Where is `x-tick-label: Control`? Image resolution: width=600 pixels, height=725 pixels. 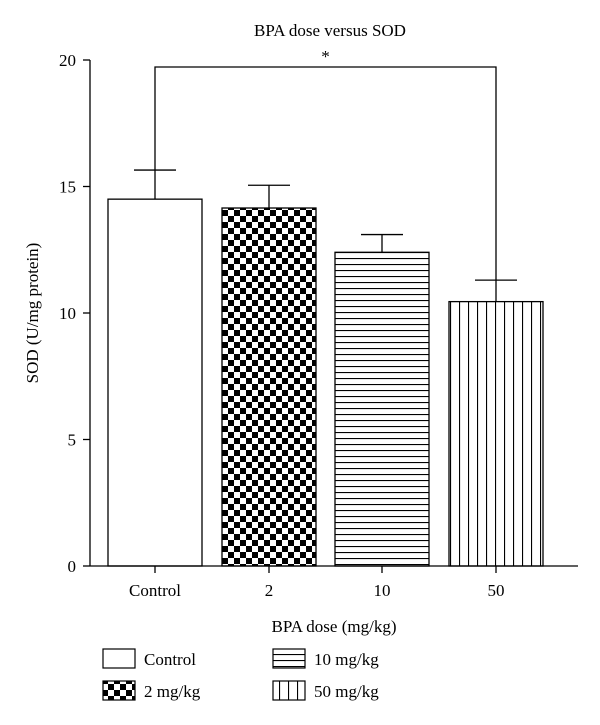 x-tick-label: Control is located at coordinates (155, 590).